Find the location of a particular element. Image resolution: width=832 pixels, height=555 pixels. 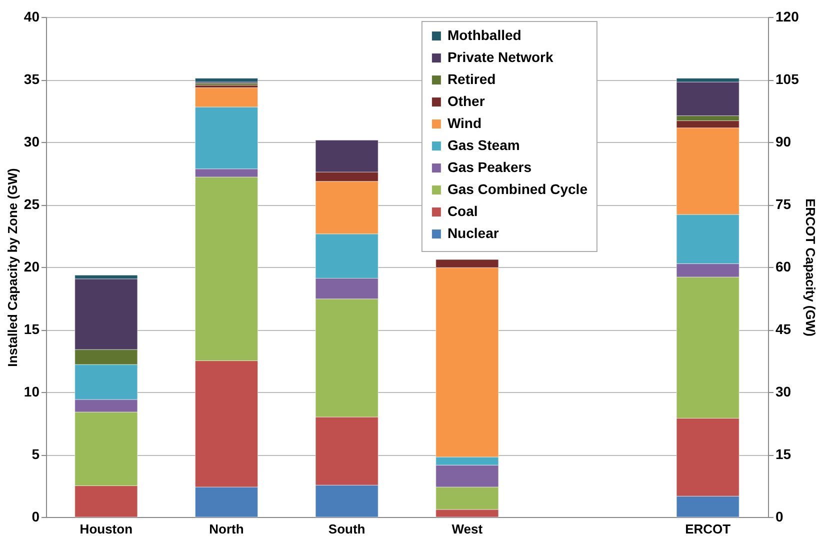

x-tick-label: North is located at coordinates (226, 529).